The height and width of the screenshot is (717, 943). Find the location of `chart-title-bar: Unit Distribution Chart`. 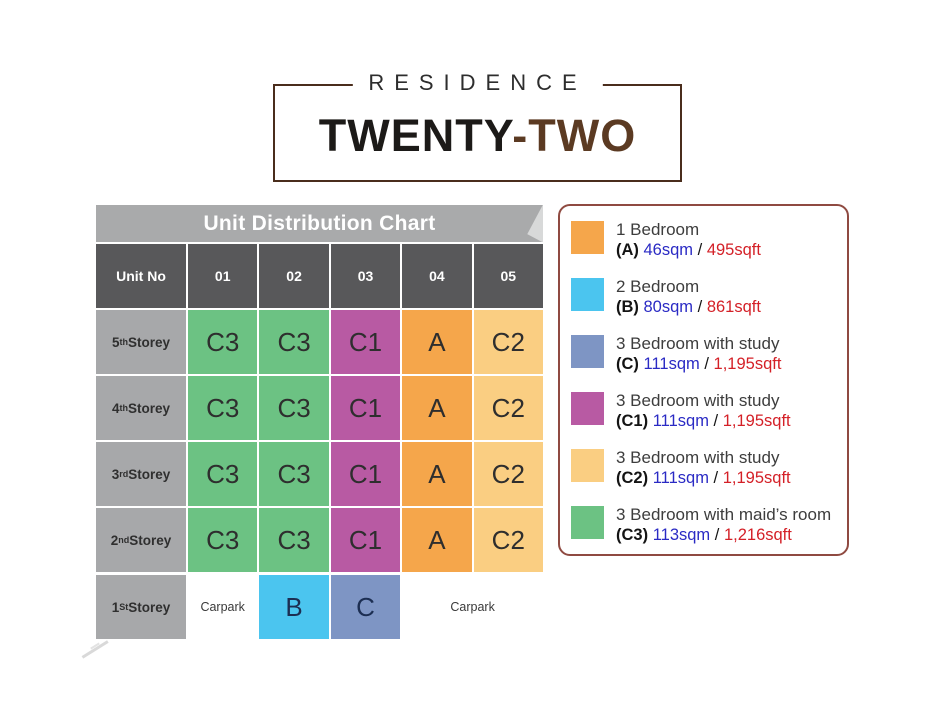

chart-title-bar: Unit Distribution Chart is located at coordinates (319, 223).